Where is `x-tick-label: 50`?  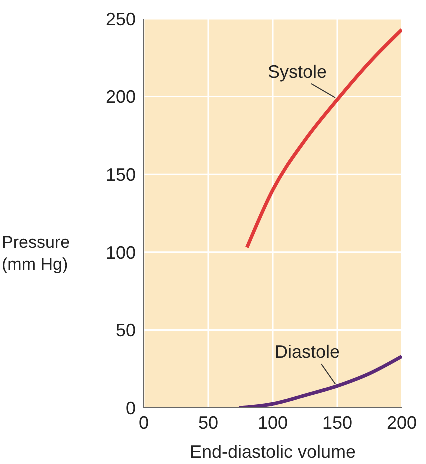
x-tick-label: 50 is located at coordinates (208, 422).